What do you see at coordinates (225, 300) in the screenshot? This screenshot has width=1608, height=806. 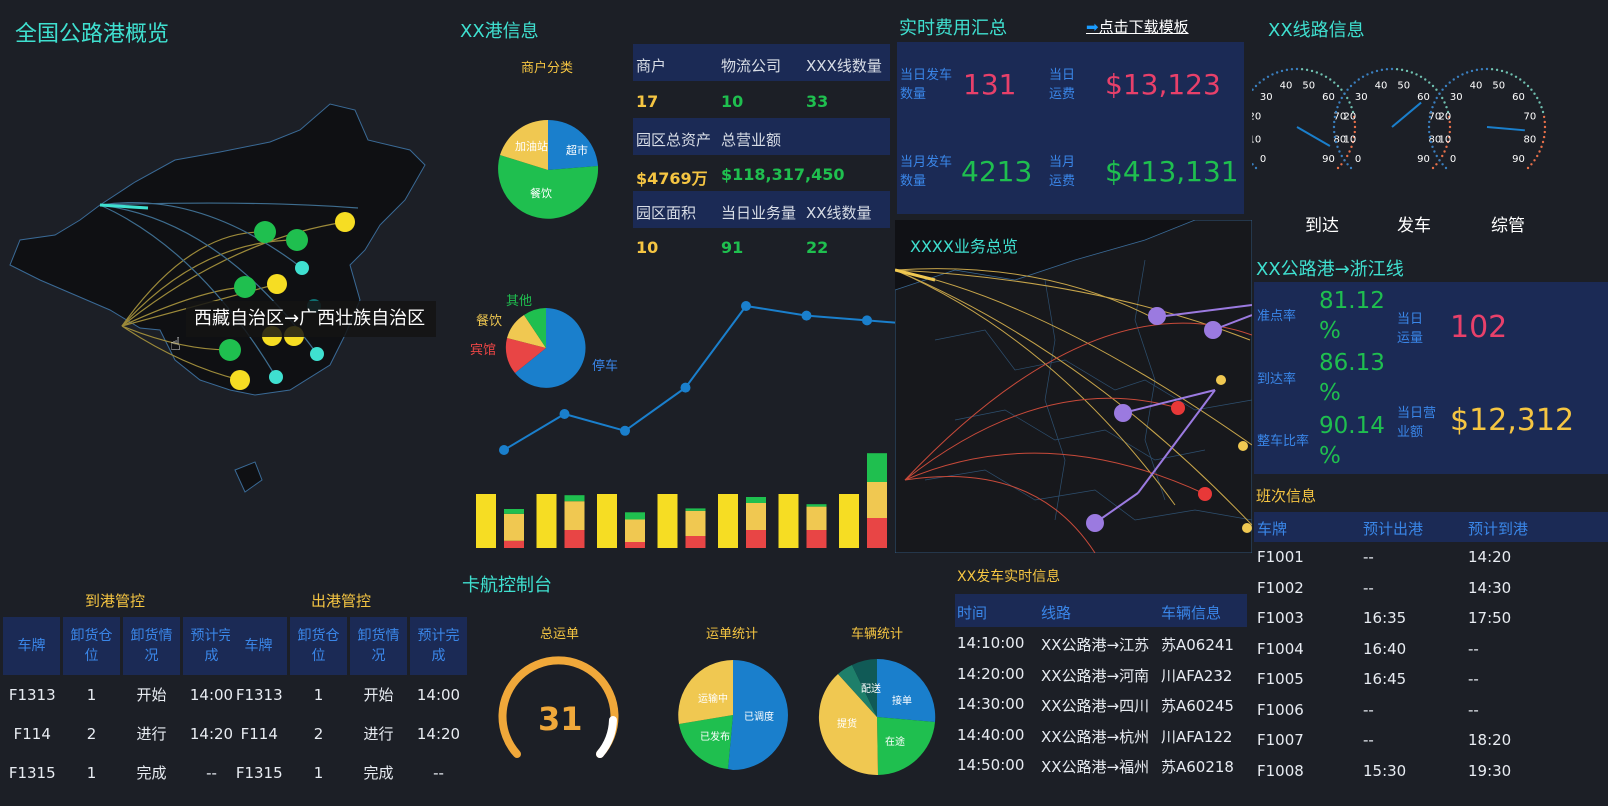 I see `china-map` at bounding box center [225, 300].